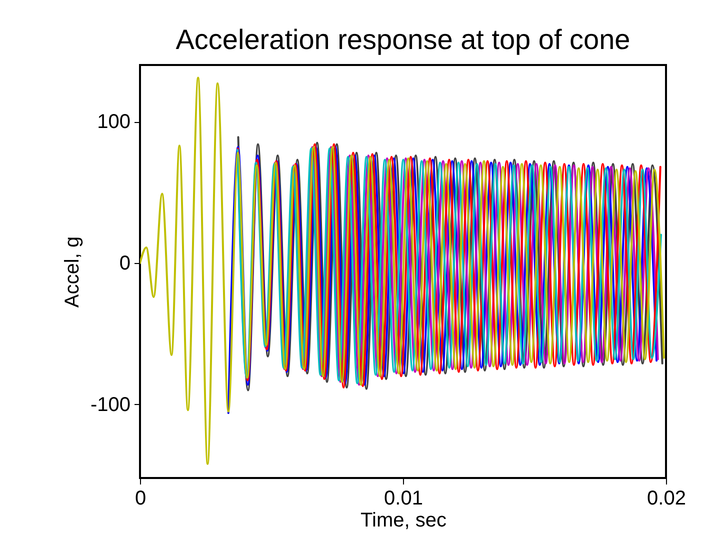 The height and width of the screenshot is (547, 727). What do you see at coordinates (72, 272) in the screenshot?
I see `y-axis-title: Accel, g` at bounding box center [72, 272].